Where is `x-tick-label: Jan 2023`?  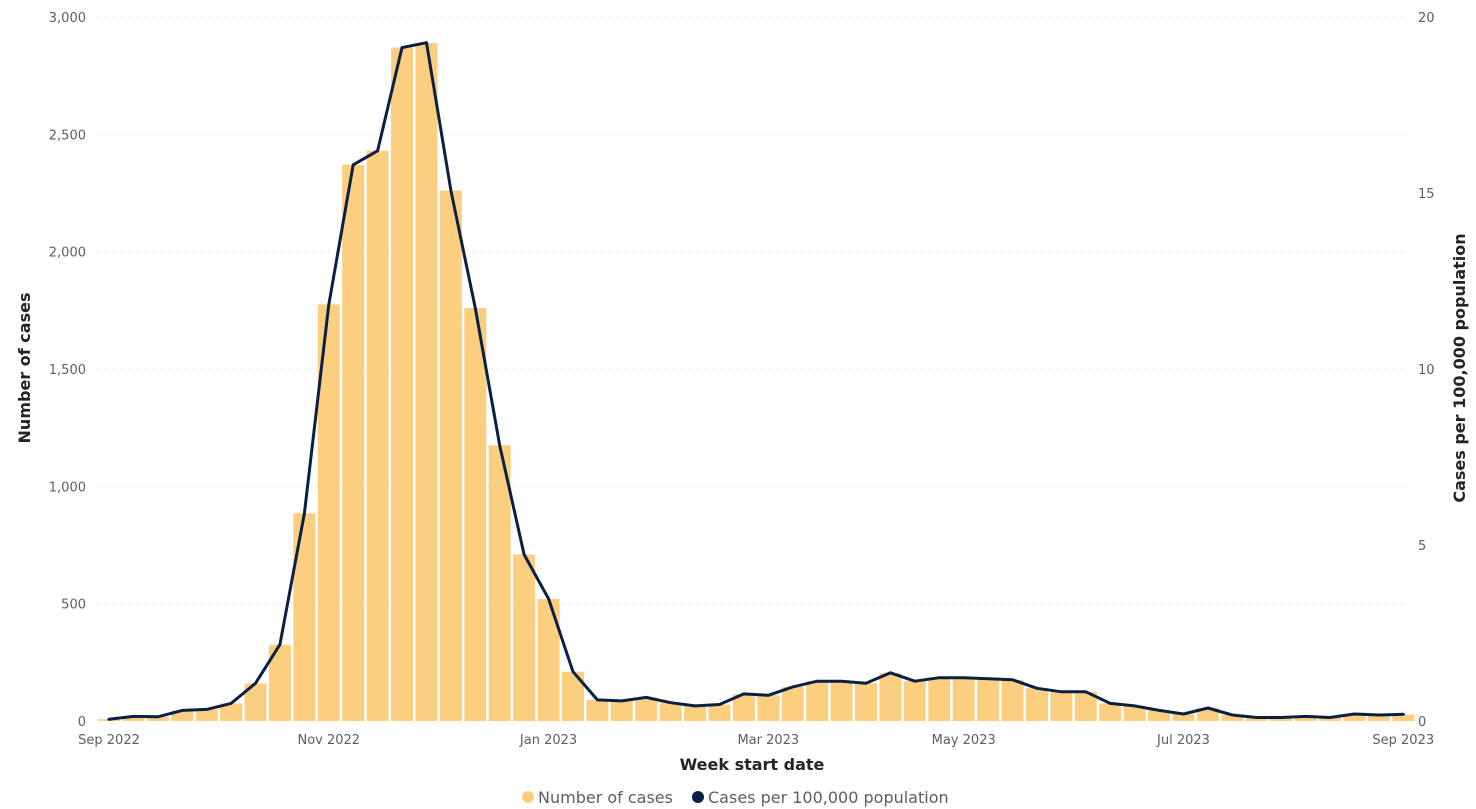 x-tick-label: Jan 2023 is located at coordinates (548, 740).